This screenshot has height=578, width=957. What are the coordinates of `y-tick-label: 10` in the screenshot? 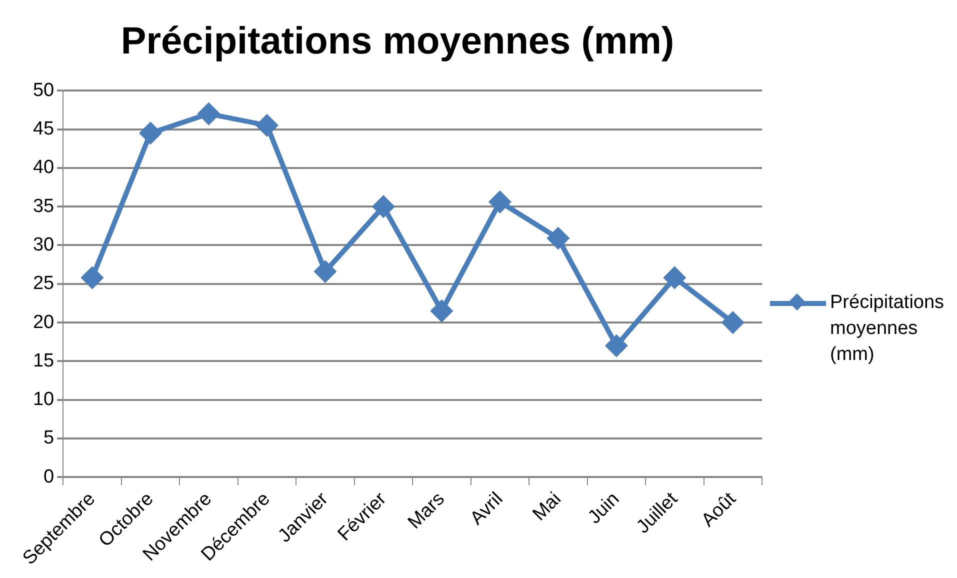 It's located at (43, 399).